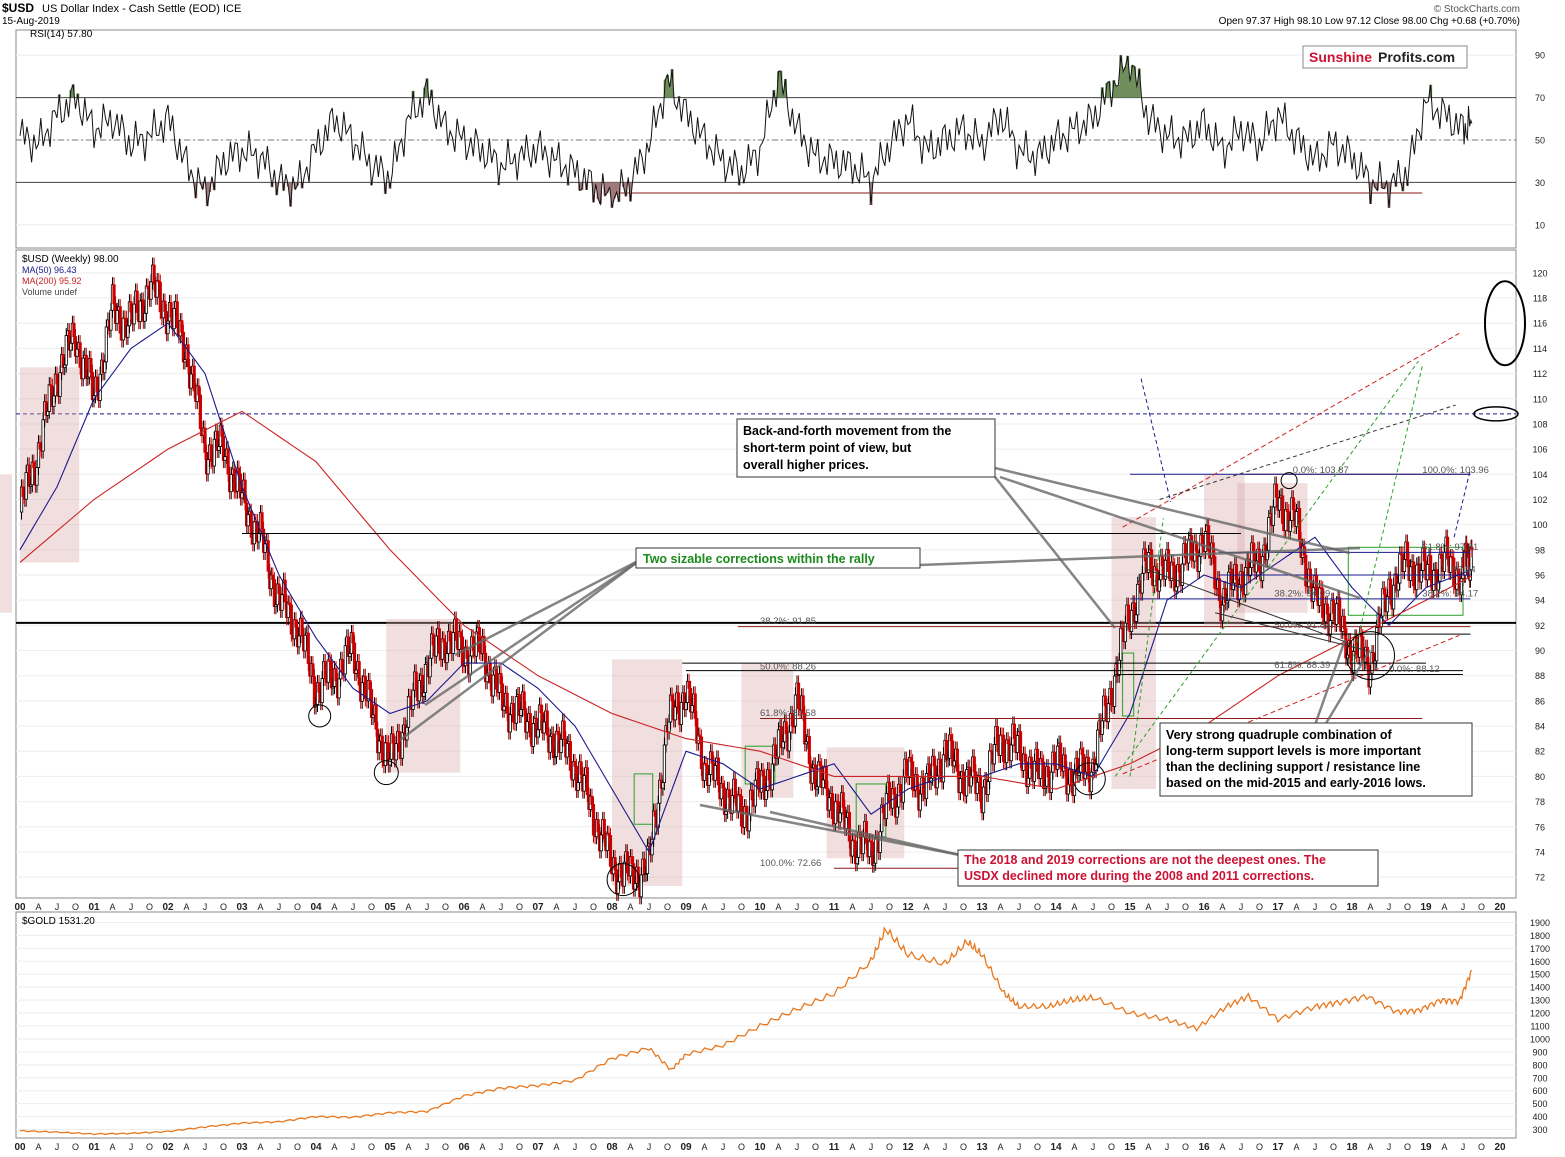  I want to click on x-tick-label: 04, so click(316, 907).